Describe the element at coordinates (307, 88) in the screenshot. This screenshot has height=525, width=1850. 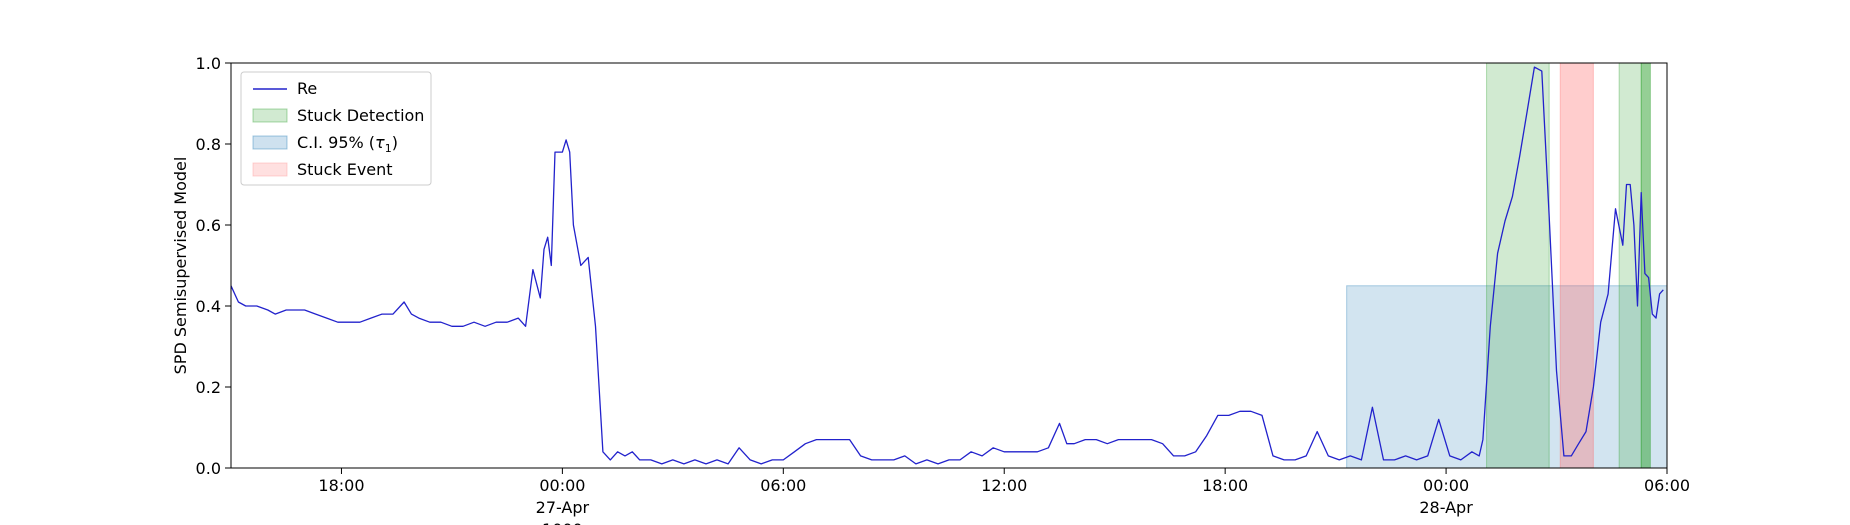
I see `legend-label-re: Re` at that location.